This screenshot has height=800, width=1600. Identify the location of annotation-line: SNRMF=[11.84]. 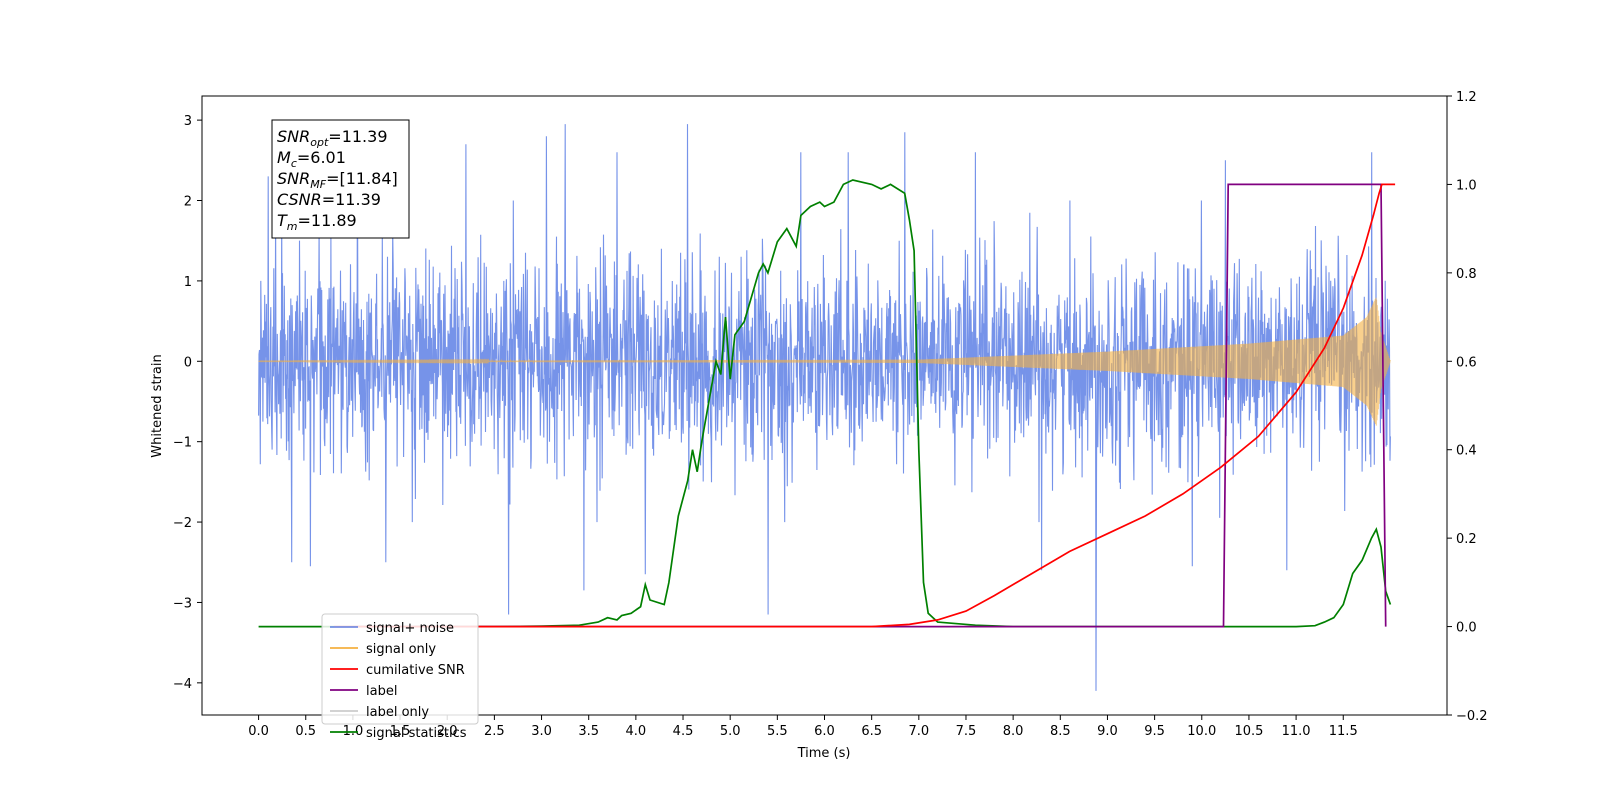
(337, 180).